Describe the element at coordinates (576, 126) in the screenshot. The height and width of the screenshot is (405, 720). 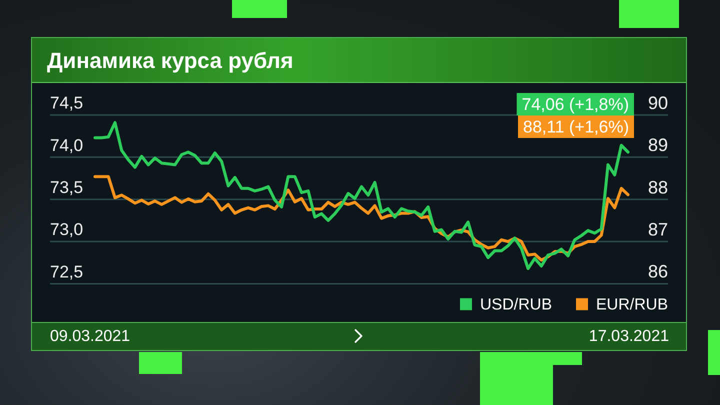
I see `annotation: 88,11 (+1,6%)` at that location.